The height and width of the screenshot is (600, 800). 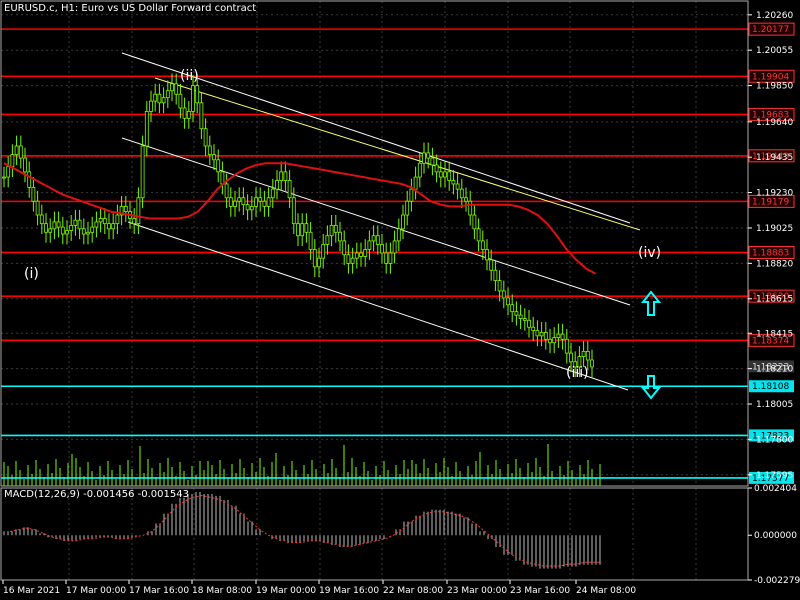 I want to click on price-tag-label: 1.18223, so click(x=770, y=367).